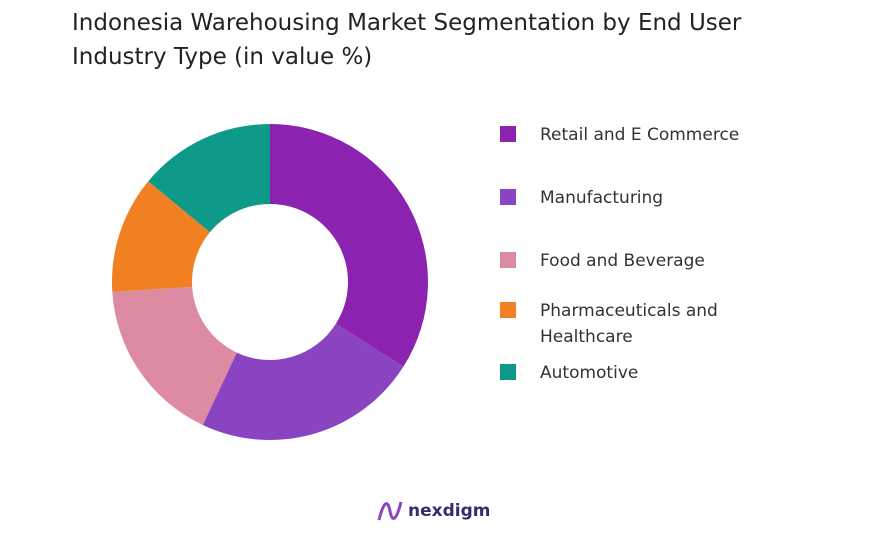  I want to click on brand-logo, so click(390, 511).